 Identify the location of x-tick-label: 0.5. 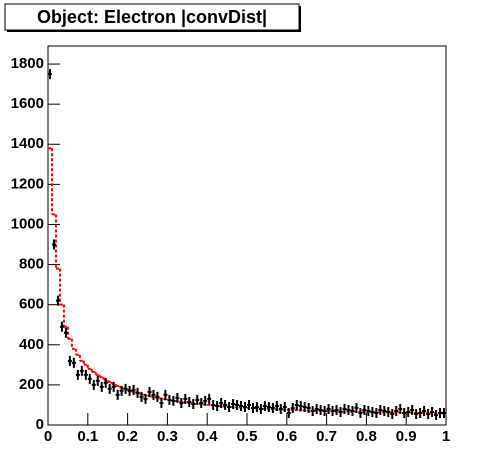
(247, 436).